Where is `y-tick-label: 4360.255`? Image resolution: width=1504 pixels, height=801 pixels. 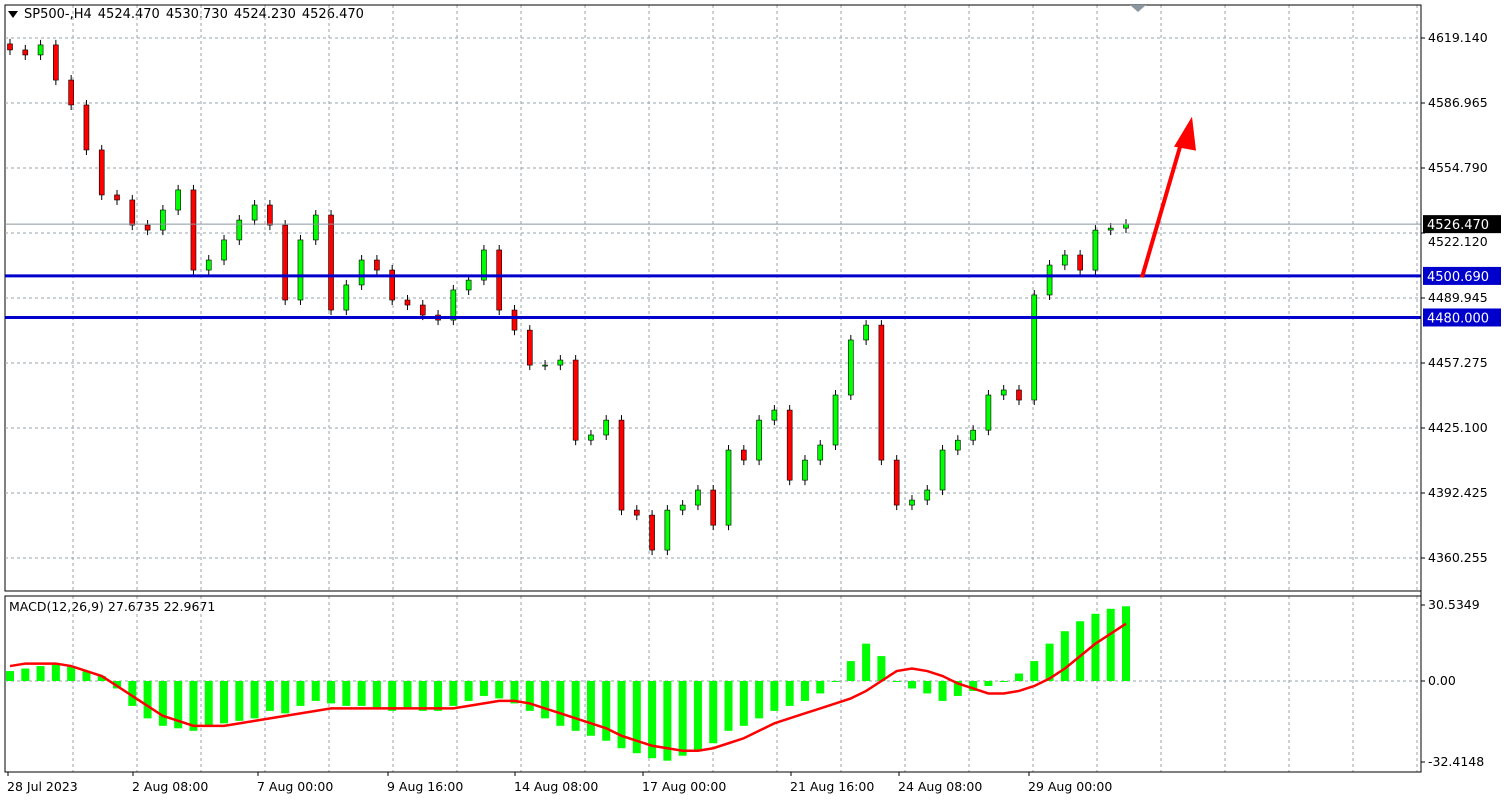
y-tick-label: 4360.255 is located at coordinates (1458, 557).